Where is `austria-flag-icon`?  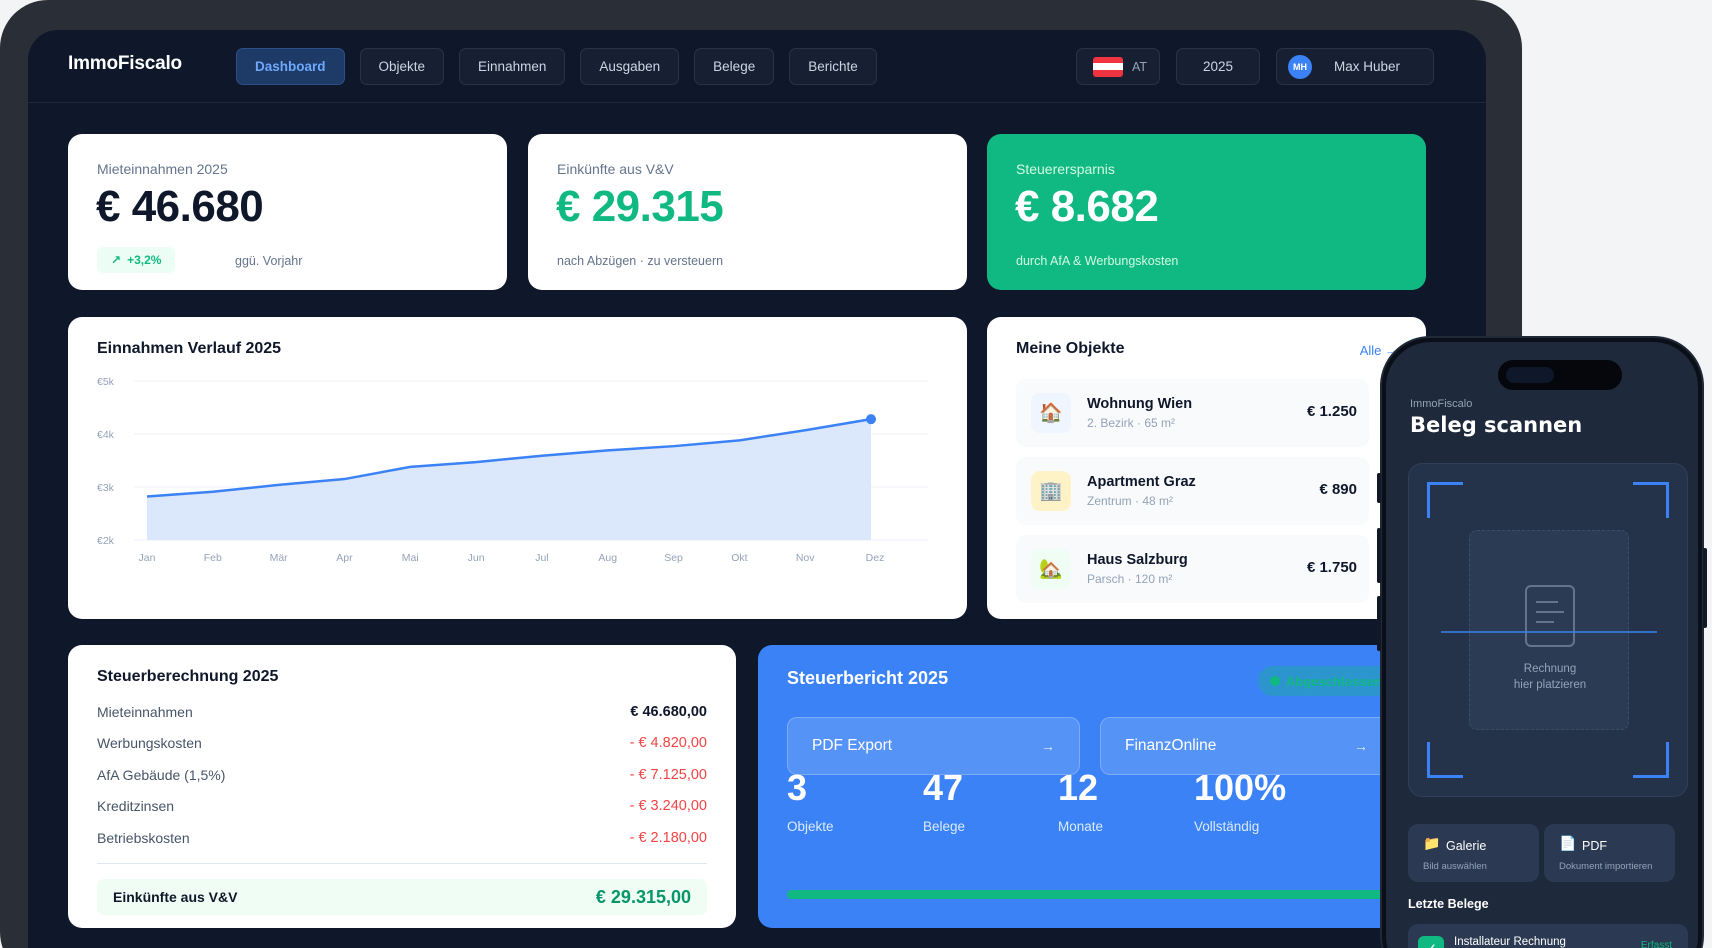
austria-flag-icon is located at coordinates (1108, 66).